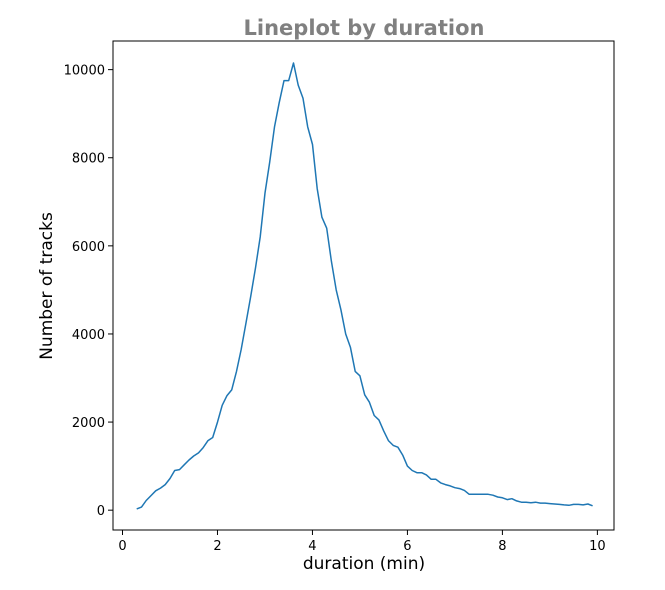  What do you see at coordinates (88, 291) in the screenshot?
I see `y-axis: 0 2000 4000 6000 8000 10000` at bounding box center [88, 291].